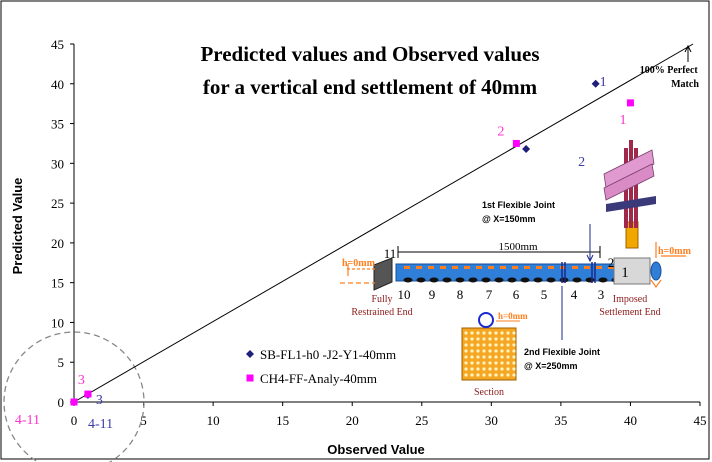 Image resolution: width=712 pixels, height=462 pixels. Describe the element at coordinates (506, 274) in the screenshot. I see `segment-numbers: 11 10 9 8 7 6 5 4 3 21` at that location.